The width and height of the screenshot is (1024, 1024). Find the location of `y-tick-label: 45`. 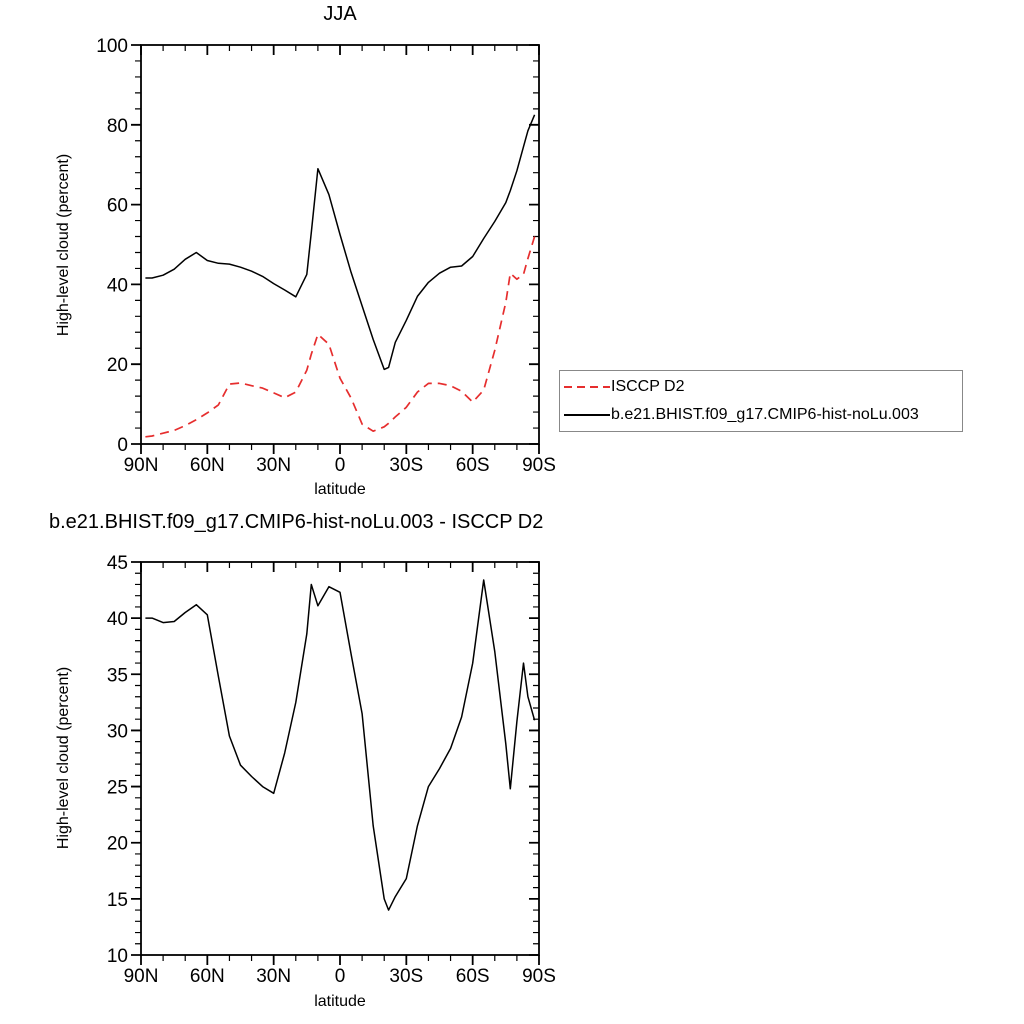

y-tick-label: 45 is located at coordinates (117, 563).